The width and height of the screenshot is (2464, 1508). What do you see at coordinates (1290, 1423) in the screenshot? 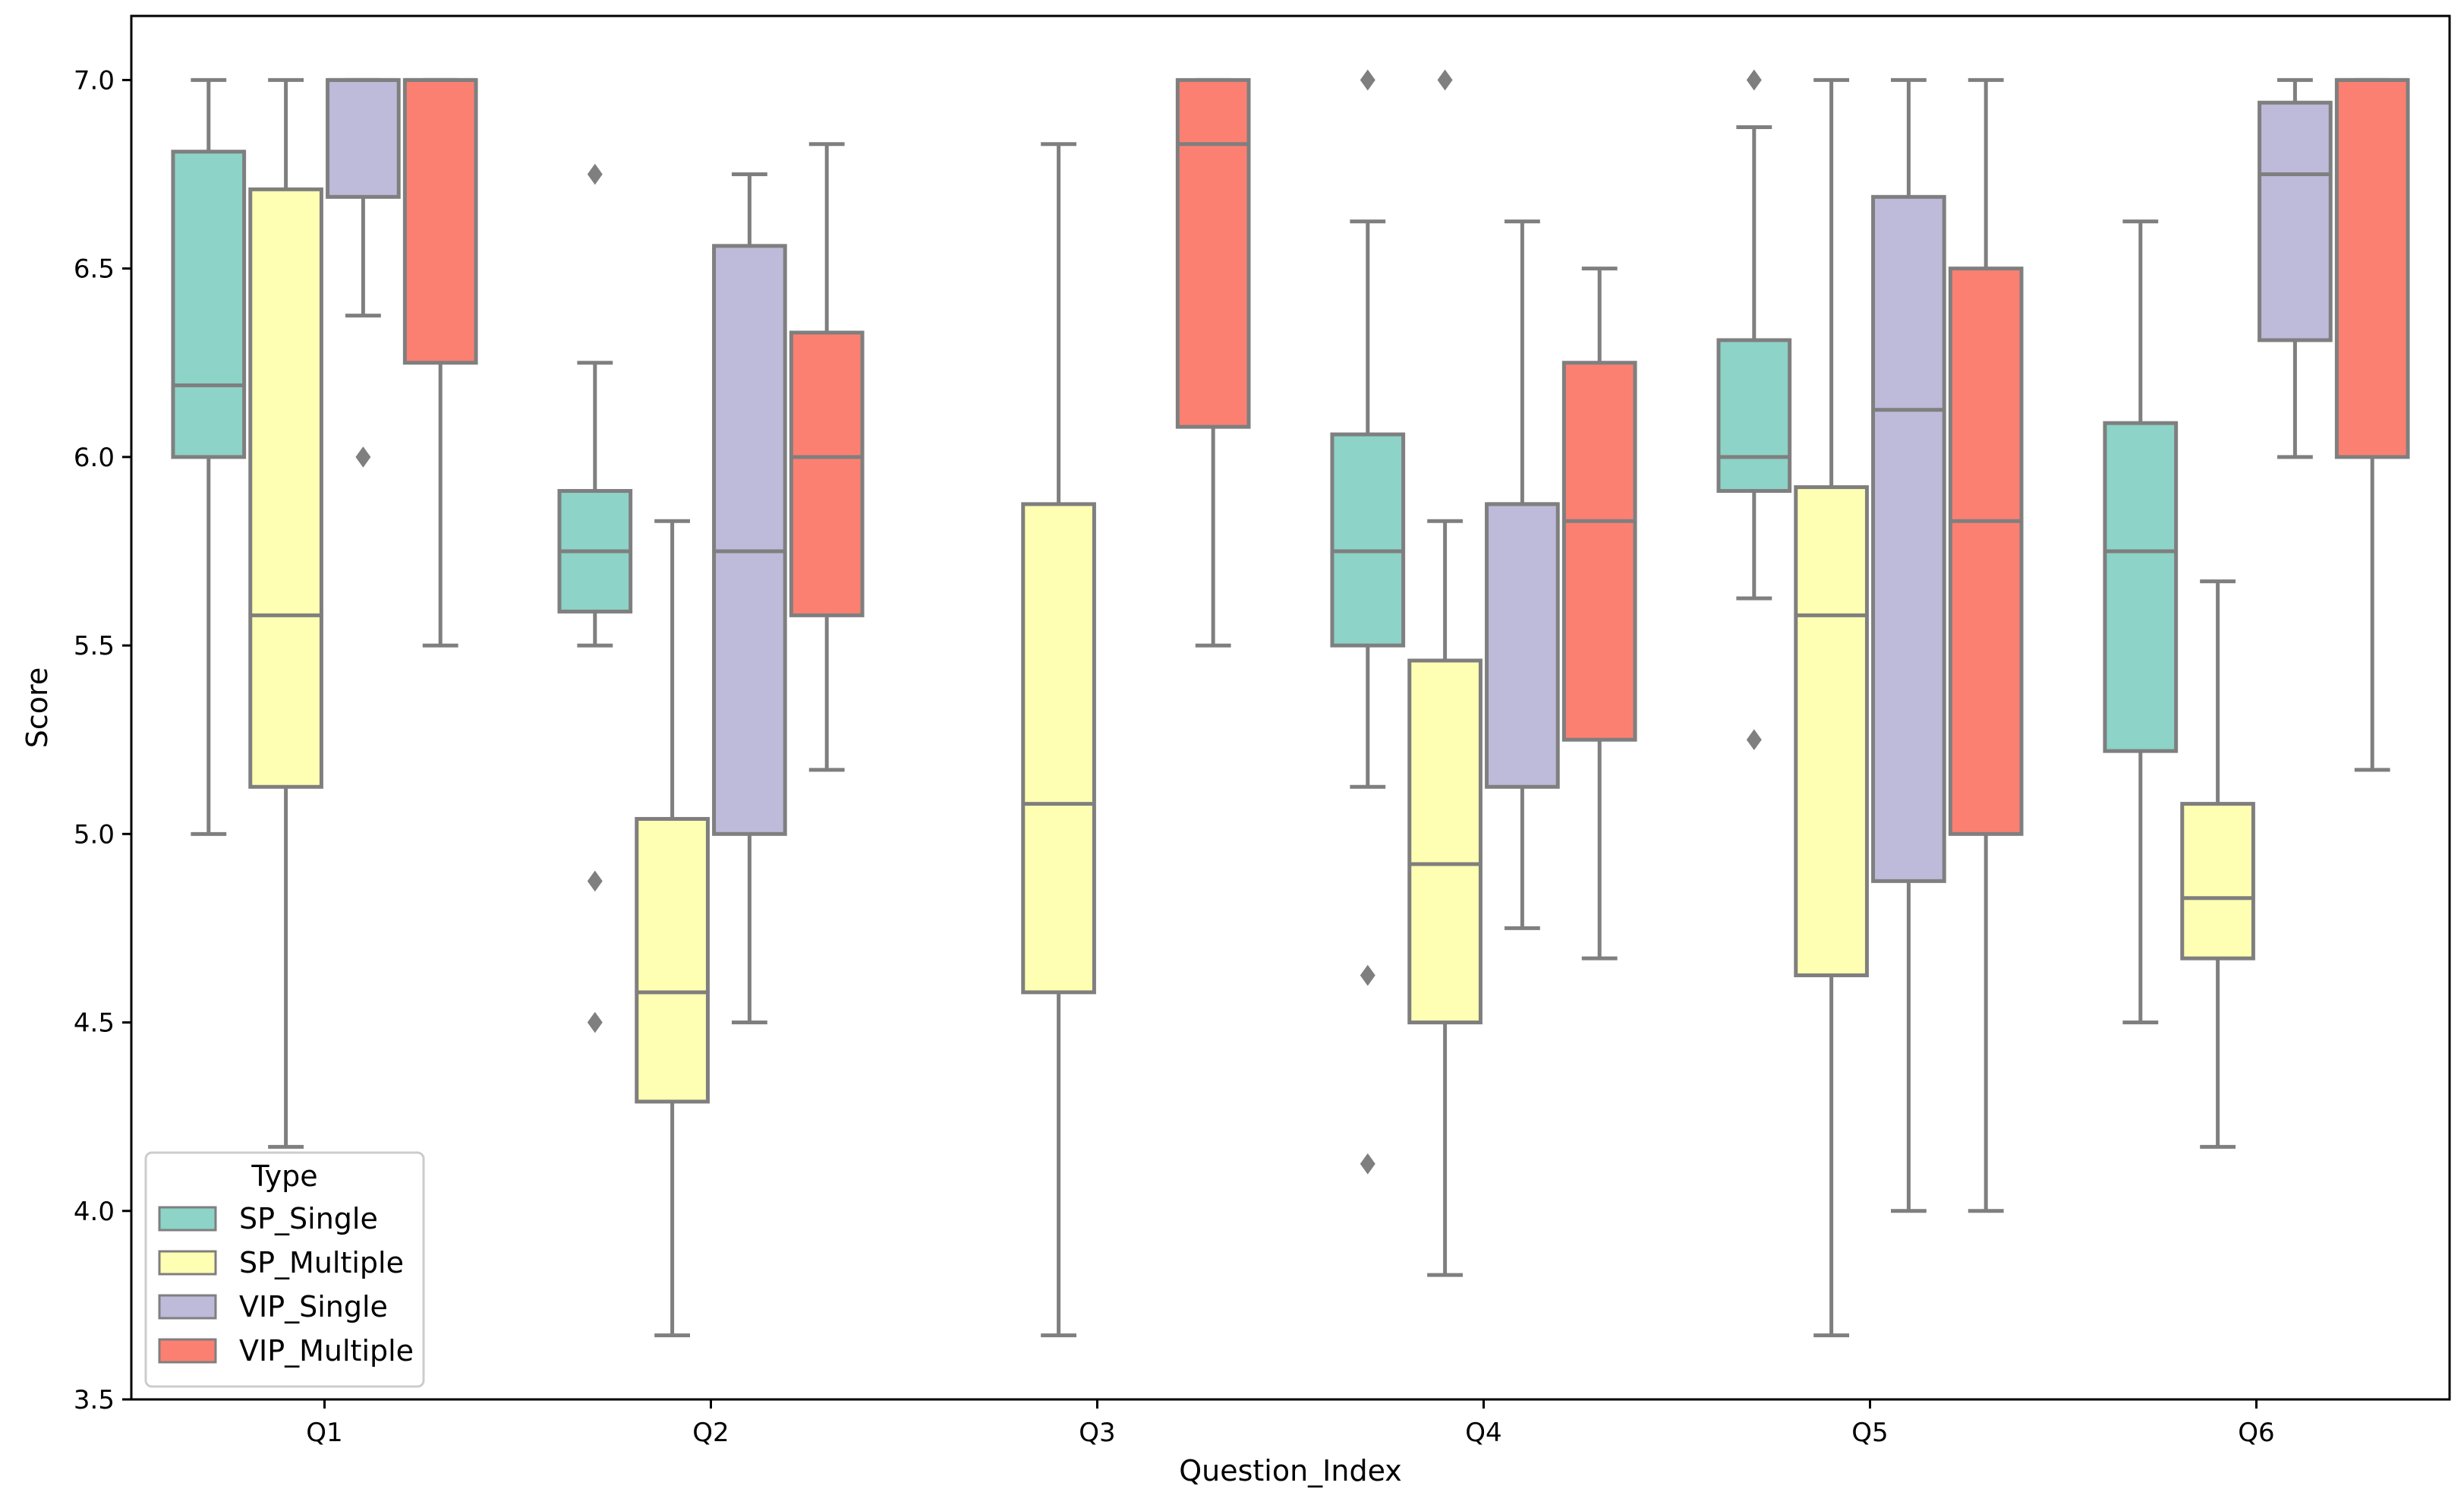
I see `x-axis: Q1 Q2 Q3 Q4 Q5 Q6` at bounding box center [1290, 1423].